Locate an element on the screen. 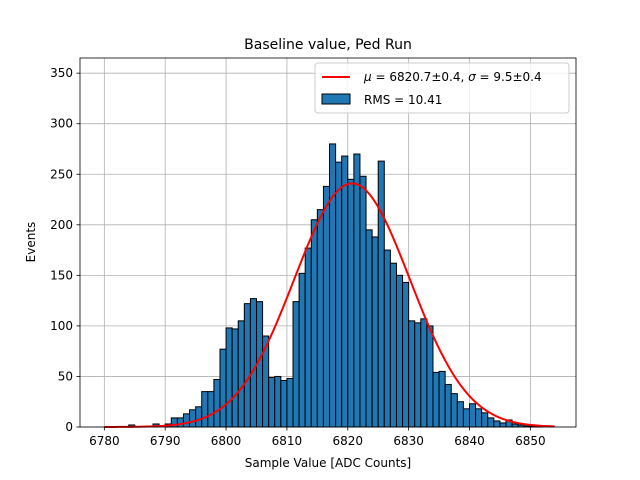 The width and height of the screenshot is (640, 480). legend-histogram-swatch is located at coordinates (336, 99).